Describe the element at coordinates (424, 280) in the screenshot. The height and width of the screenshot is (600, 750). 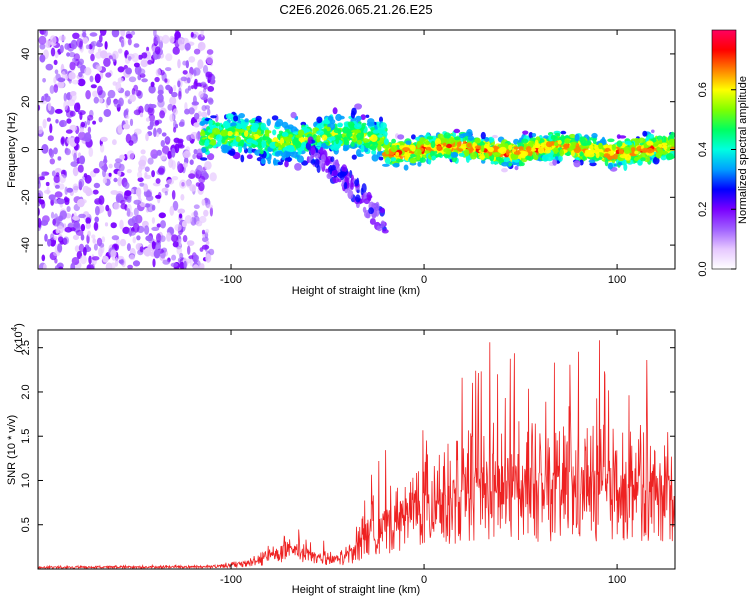
I see `heatmap-x-tick-label: 0` at that location.